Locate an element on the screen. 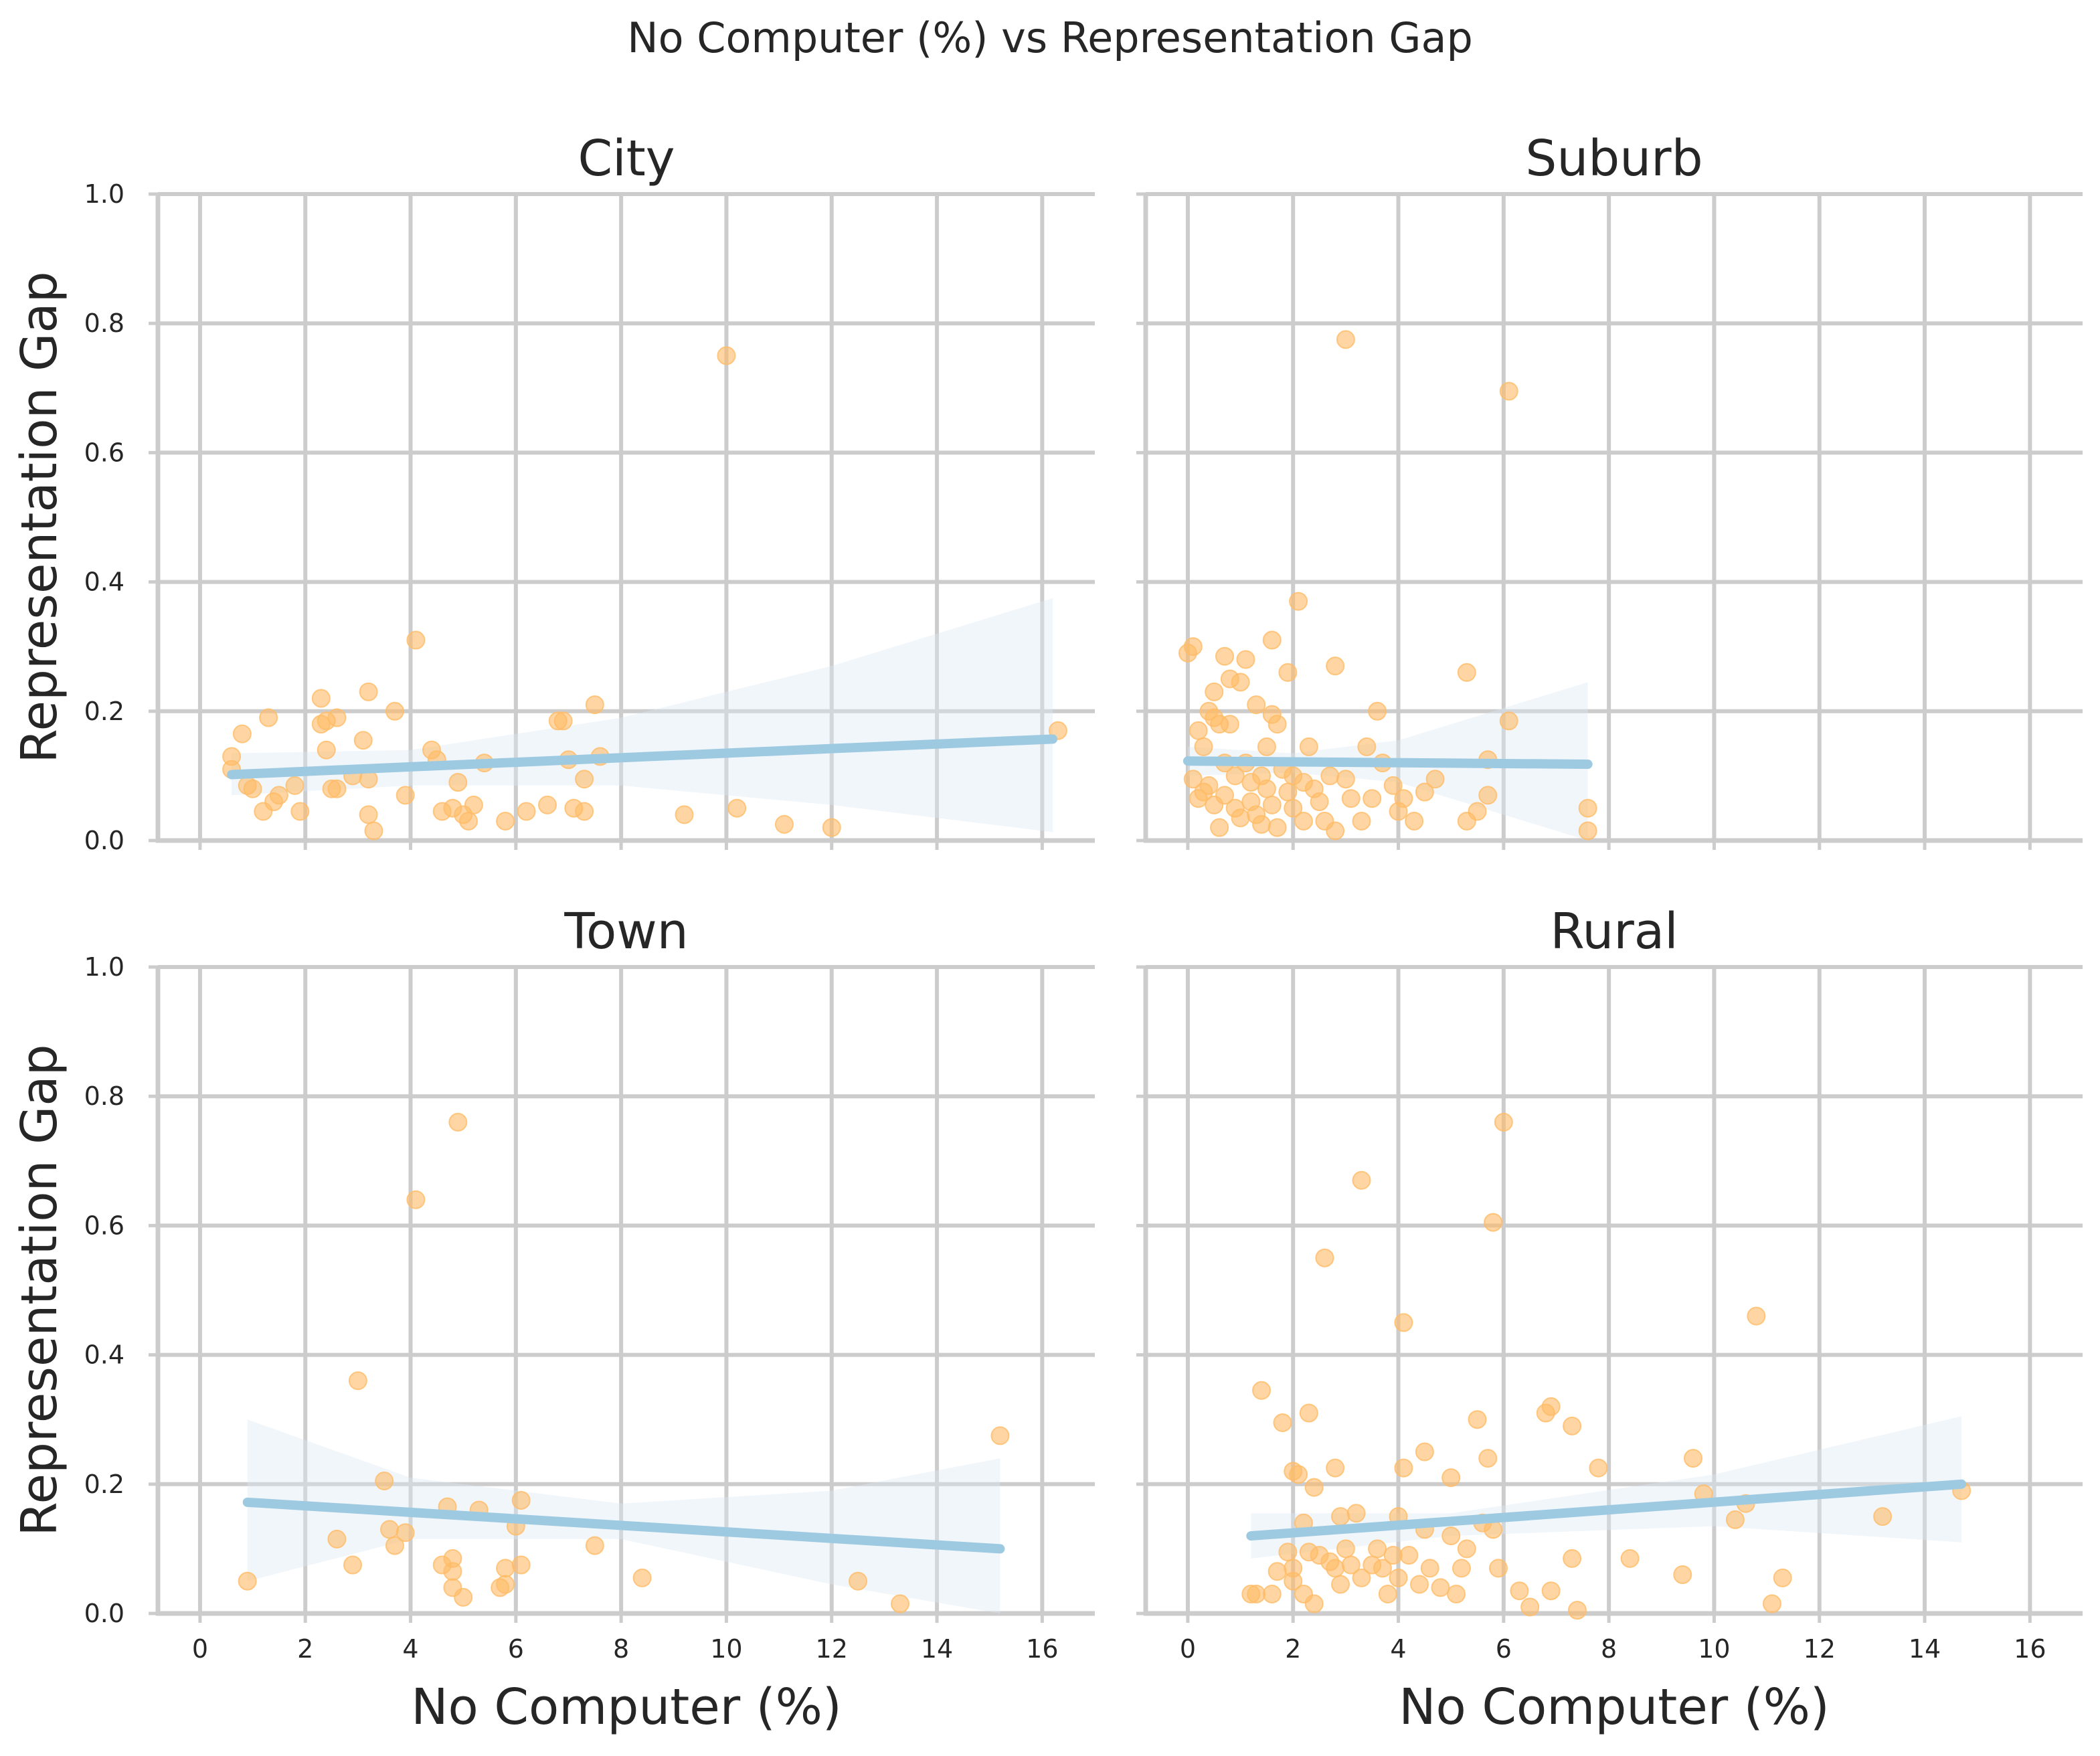 Image resolution: width=2100 pixels, height=1756 pixels. panel-title: Rural is located at coordinates (1614, 931).